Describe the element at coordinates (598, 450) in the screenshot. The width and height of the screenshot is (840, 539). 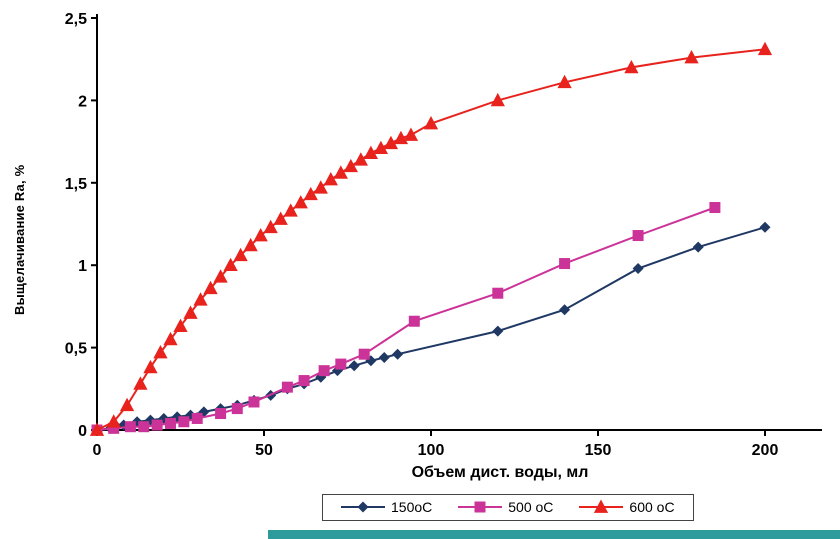
I see `x-tick-label: 150` at that location.